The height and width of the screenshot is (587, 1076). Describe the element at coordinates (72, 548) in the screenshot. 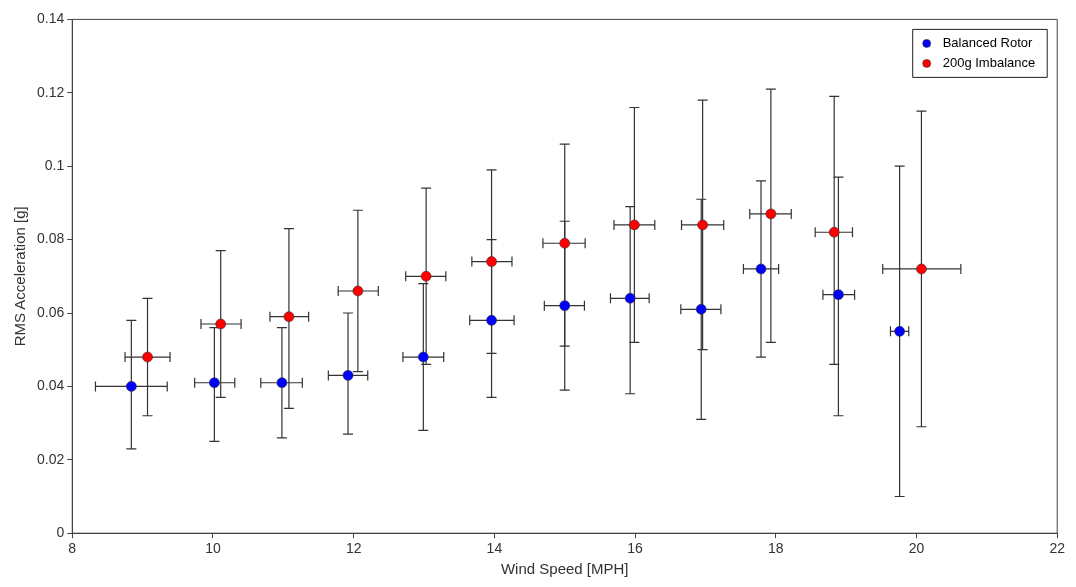

I see `x-tick-label: 8` at that location.